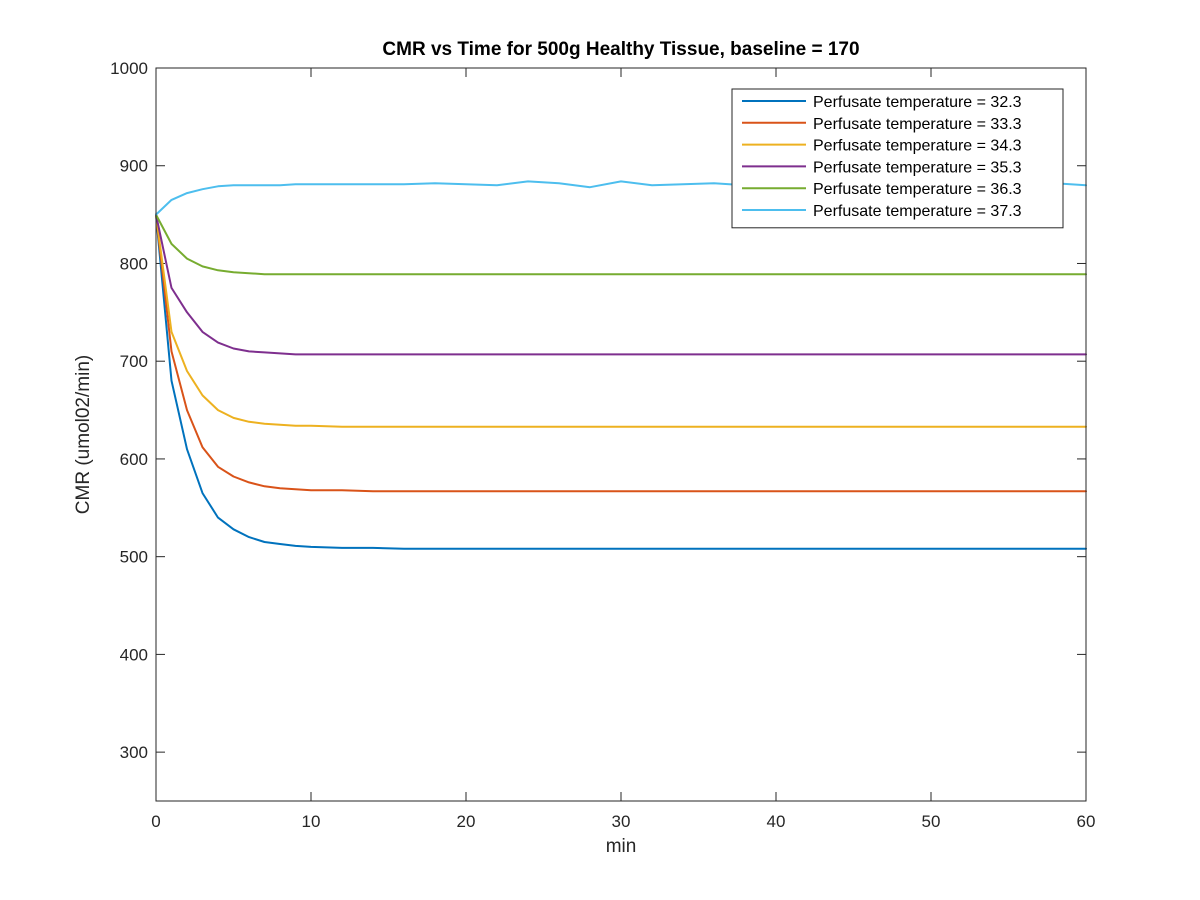 This screenshot has width=1200, height=900. What do you see at coordinates (466, 821) in the screenshot?
I see `x-tick-label: 20` at bounding box center [466, 821].